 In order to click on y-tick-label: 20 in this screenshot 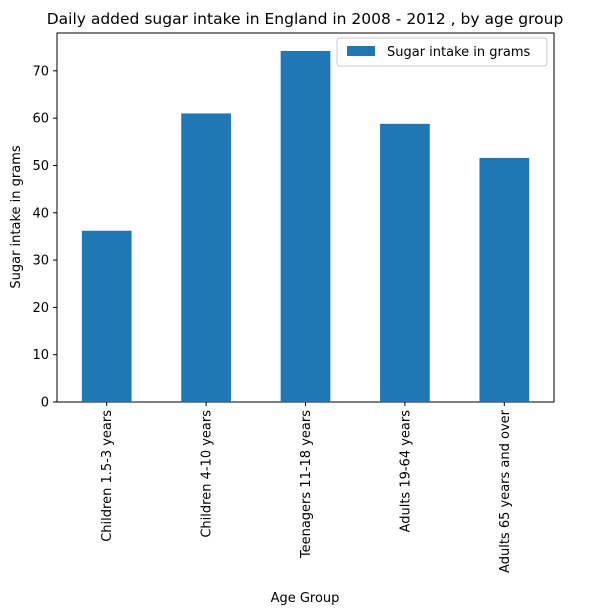, I will do `click(40, 308)`.